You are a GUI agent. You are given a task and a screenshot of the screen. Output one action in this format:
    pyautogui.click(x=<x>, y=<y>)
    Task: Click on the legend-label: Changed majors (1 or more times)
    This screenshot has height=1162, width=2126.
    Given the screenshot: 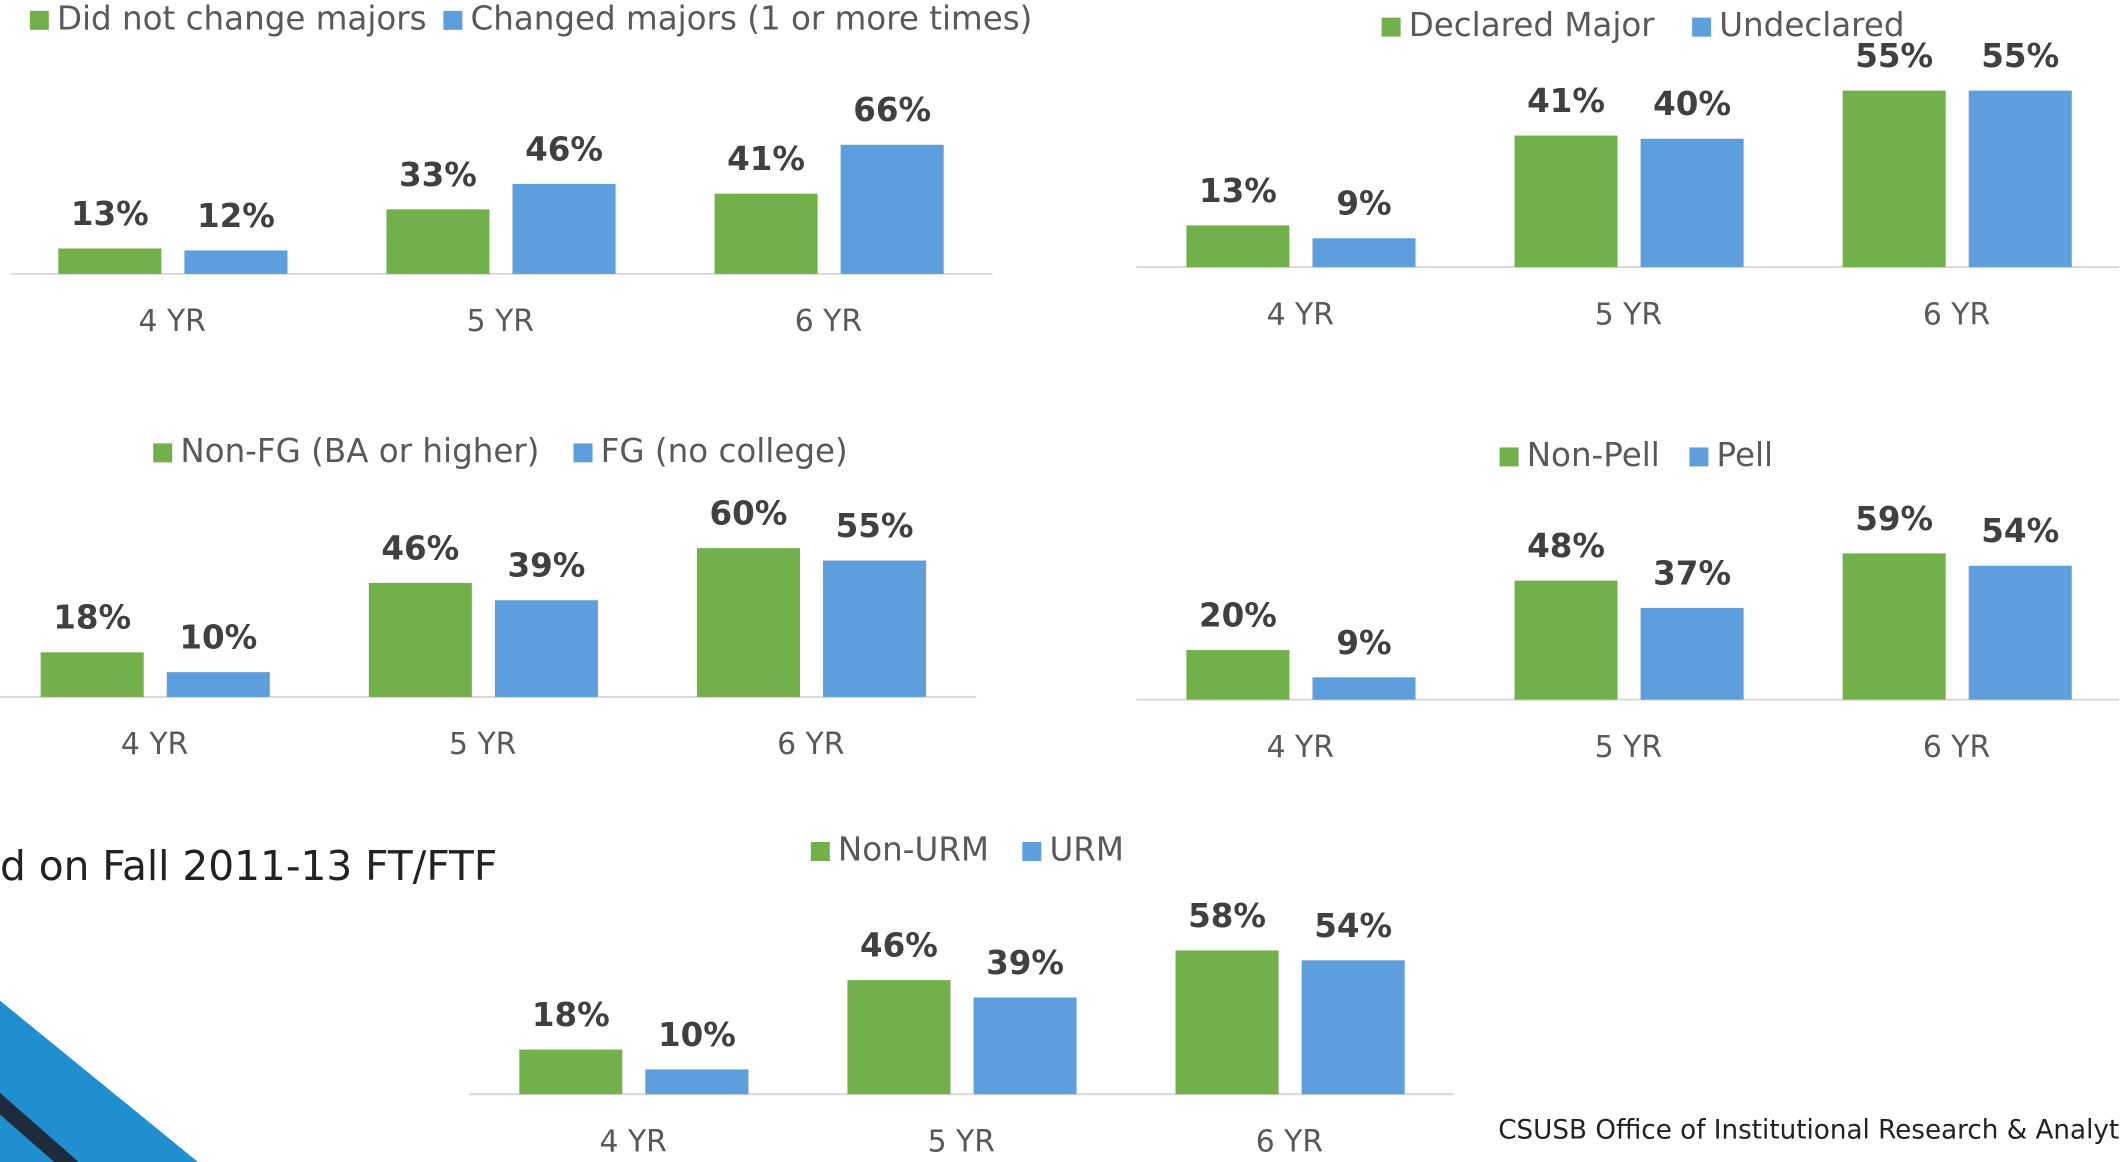 What is the action you would take?
    pyautogui.click(x=751, y=18)
    